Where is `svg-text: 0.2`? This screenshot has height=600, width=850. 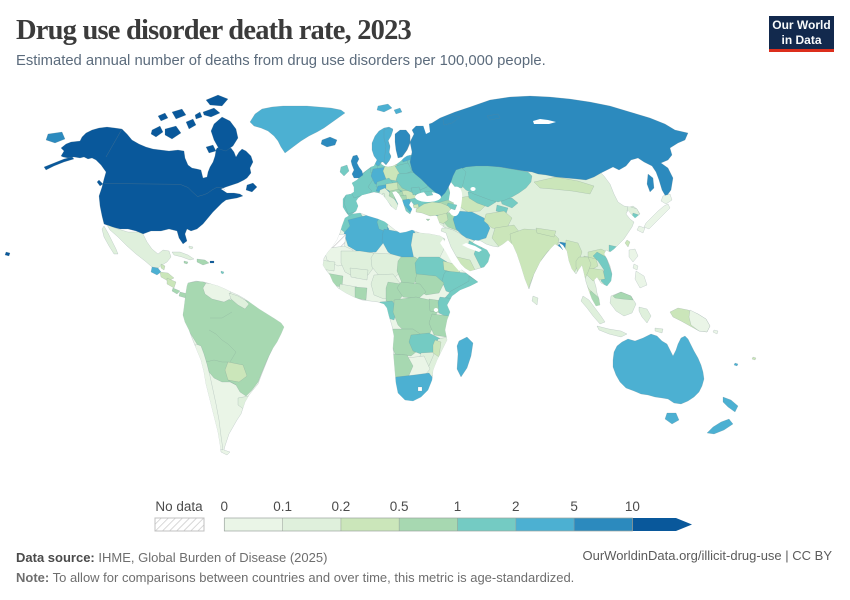
svg-text: 0.2 is located at coordinates (341, 506).